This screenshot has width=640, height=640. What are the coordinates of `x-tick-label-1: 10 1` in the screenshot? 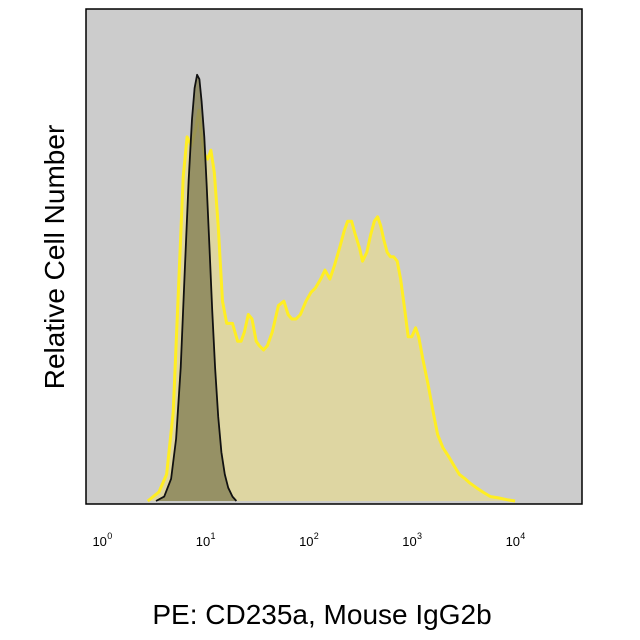 It's located at (206, 540).